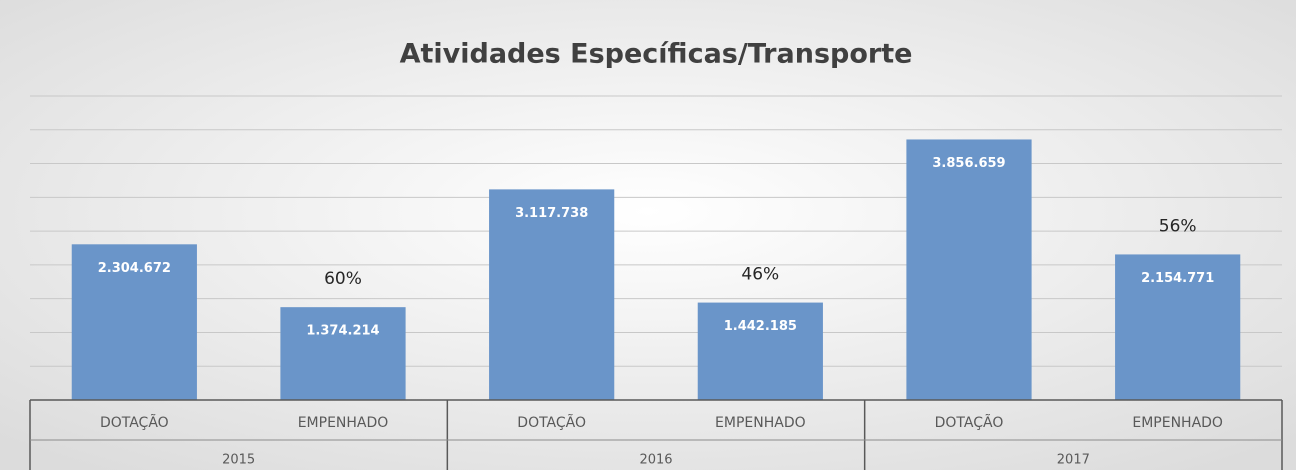 This screenshot has width=1296, height=470. Describe the element at coordinates (342, 331) in the screenshot. I see `data-label: 1.374.214` at that location.